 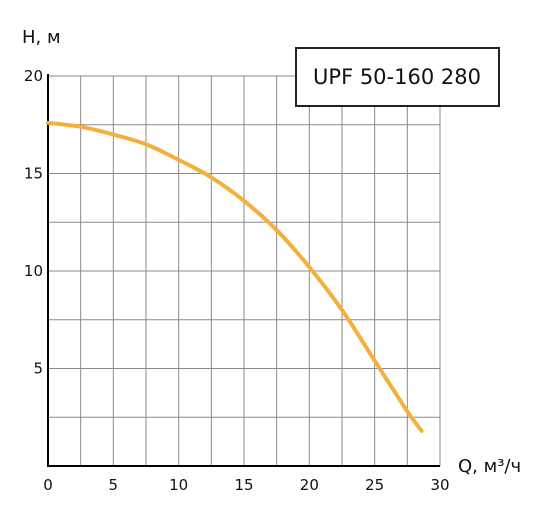 I want to click on x-tick-label: 15, so click(x=243, y=485).